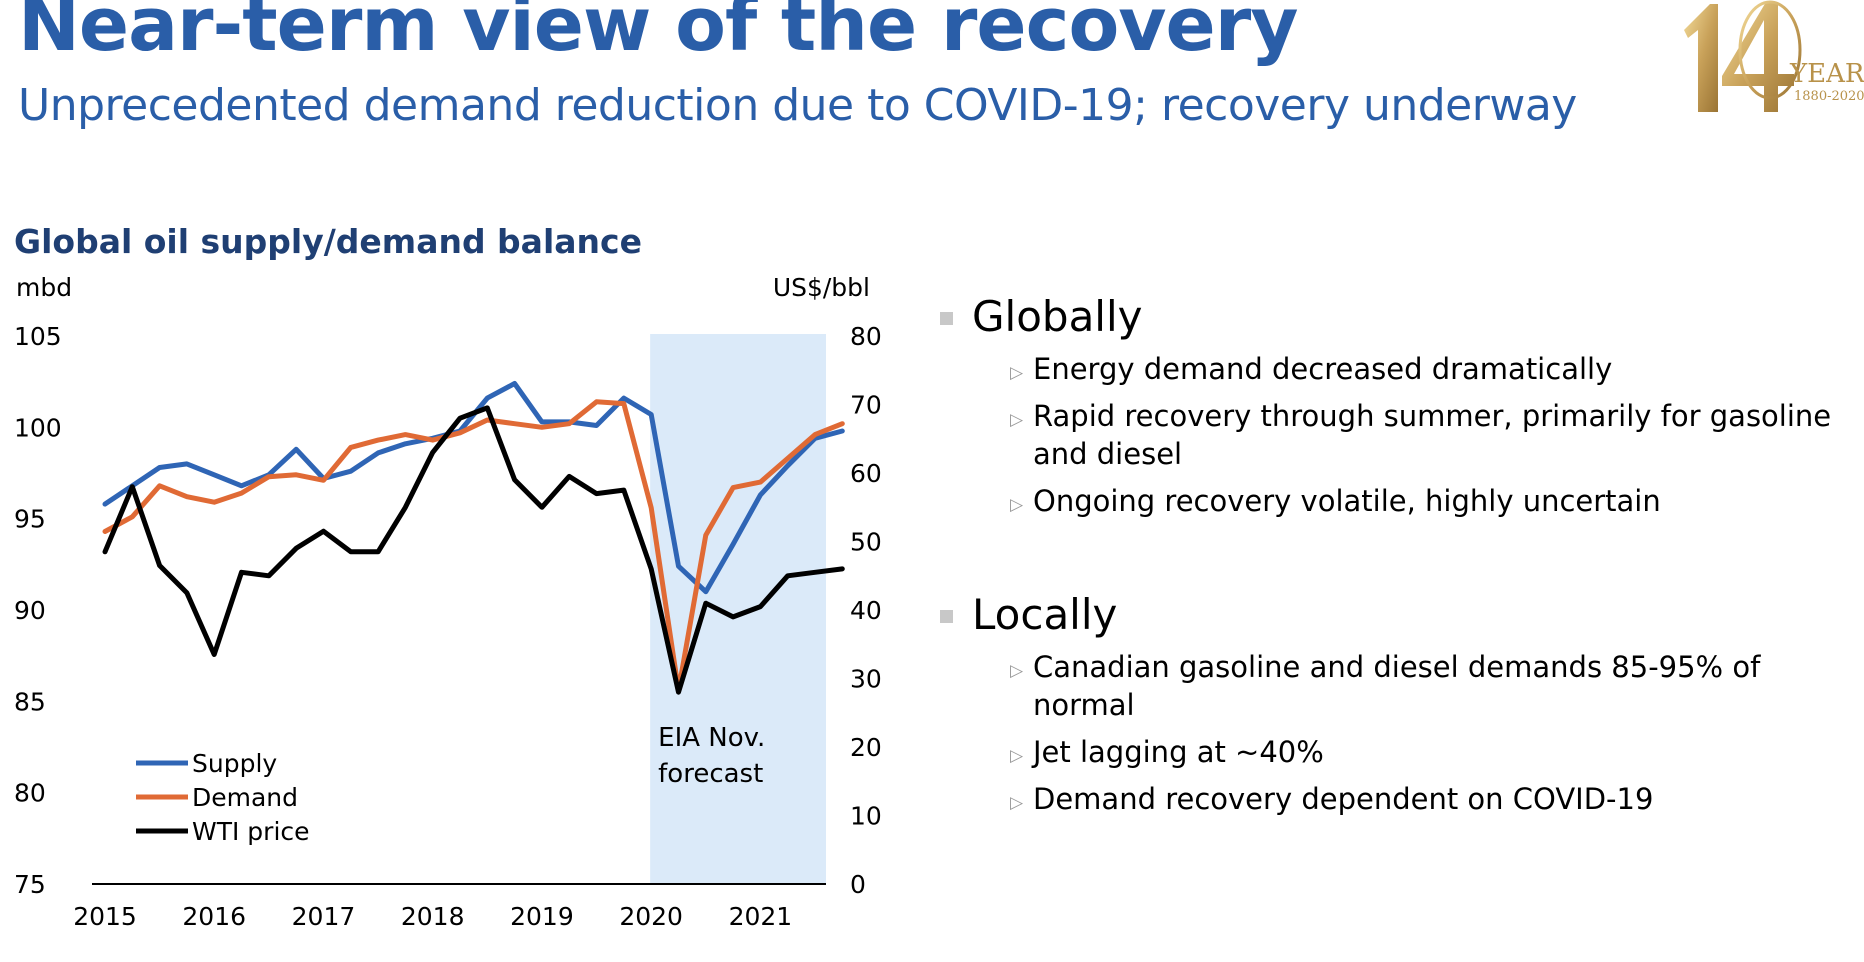 Image resolution: width=1864 pixels, height=962 pixels. I want to click on y-tick-left: 100, so click(38, 427).